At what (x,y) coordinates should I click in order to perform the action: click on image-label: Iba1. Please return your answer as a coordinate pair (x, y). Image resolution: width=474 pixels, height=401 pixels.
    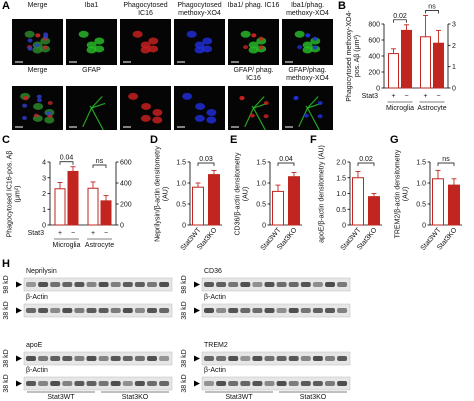
    Looking at the image, I should click on (91, 5).